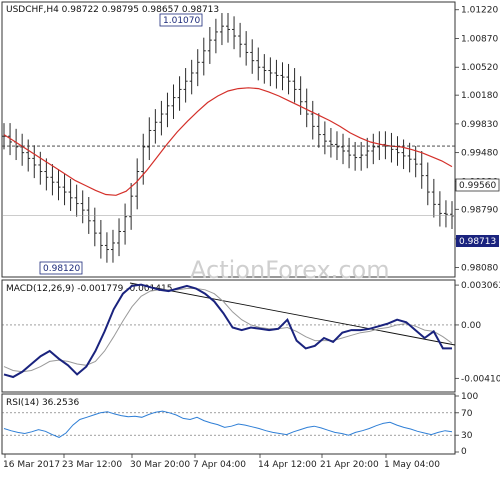 This screenshot has width=500, height=500. I want to click on high-annotation-box, so click(181, 20).